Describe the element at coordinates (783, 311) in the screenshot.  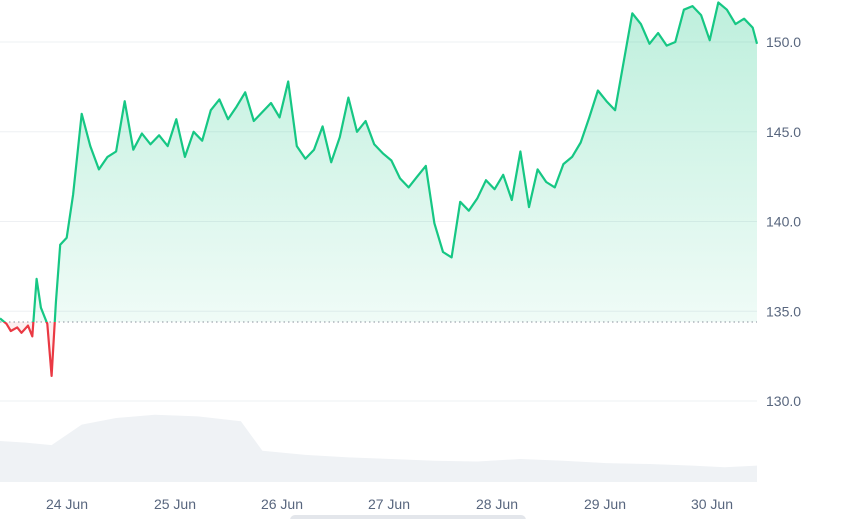
I see `y-tick-label: 135.0` at that location.